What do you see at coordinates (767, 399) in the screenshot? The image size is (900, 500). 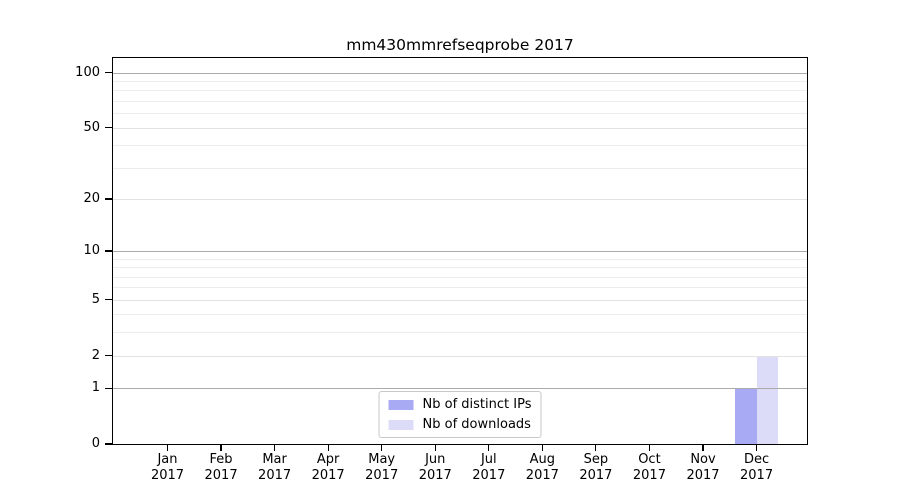 I see `bar-downloads-dec` at bounding box center [767, 399].